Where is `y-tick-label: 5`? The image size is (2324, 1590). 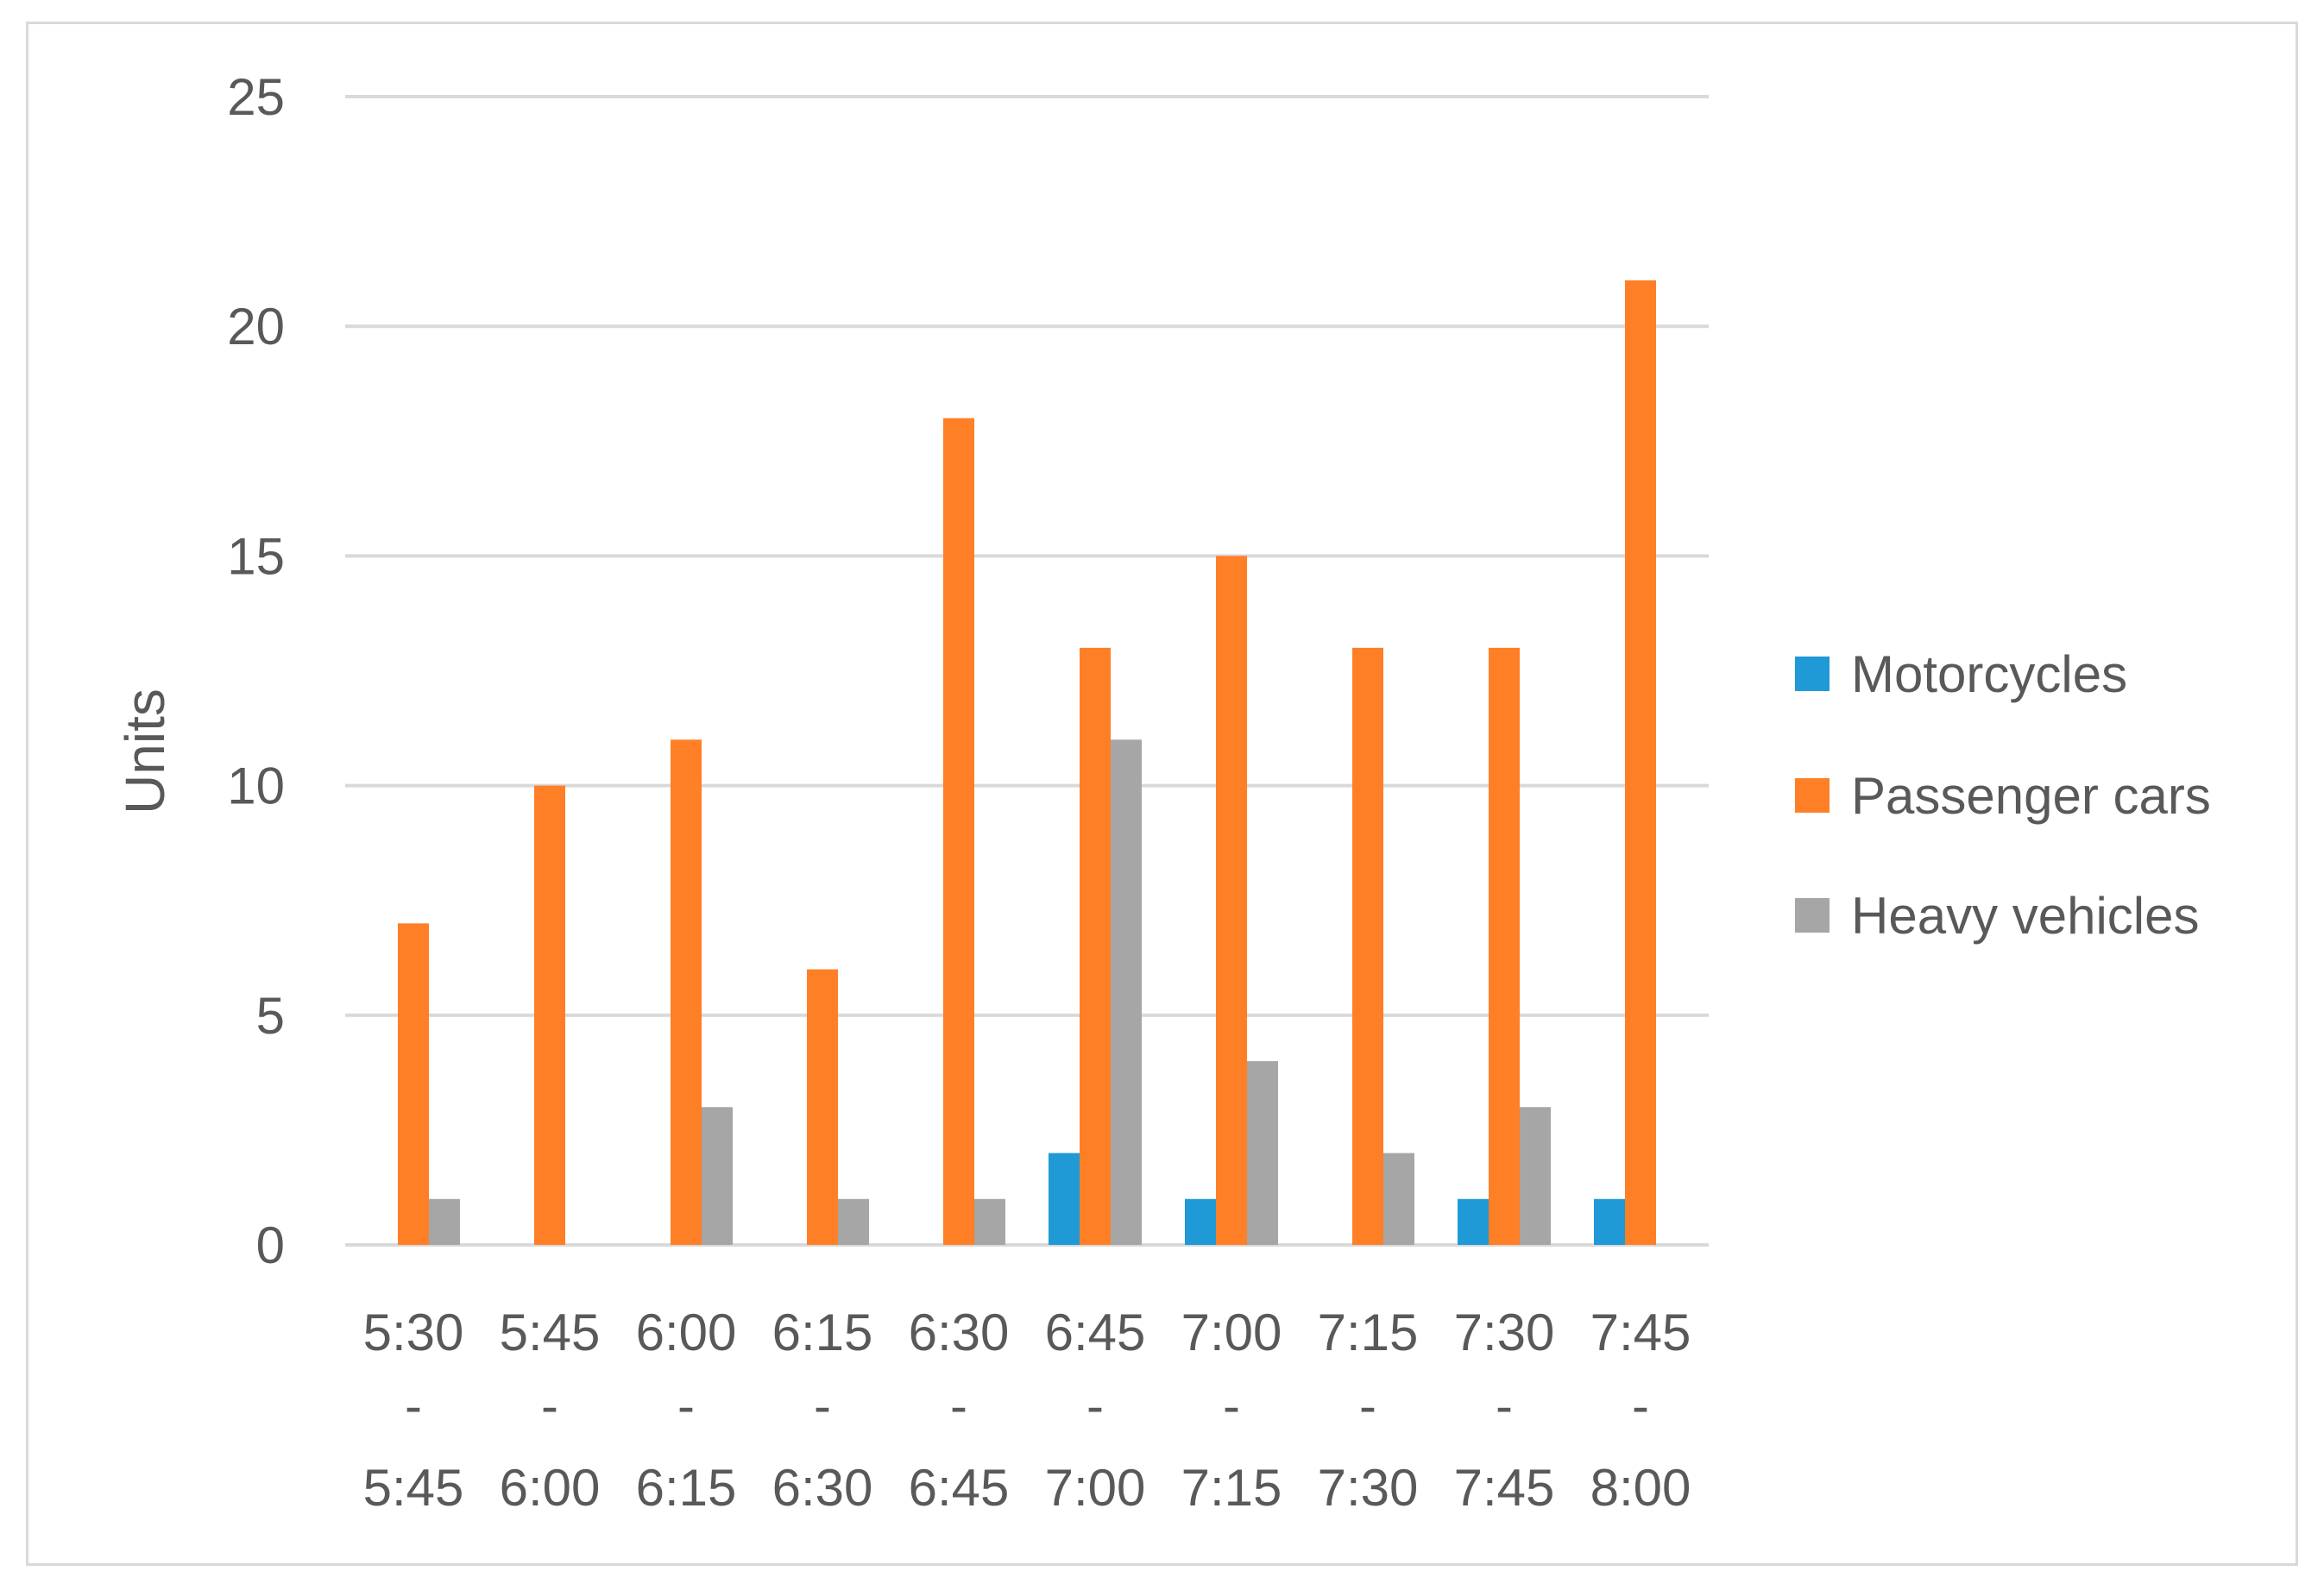
y-tick-label: 5 is located at coordinates (270, 1016).